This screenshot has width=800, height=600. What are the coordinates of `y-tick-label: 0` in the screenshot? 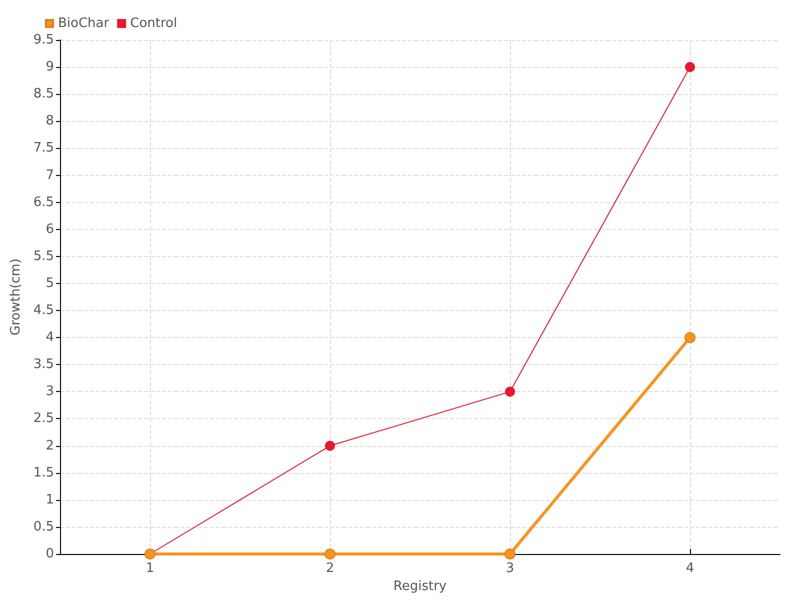 It's located at (50, 554).